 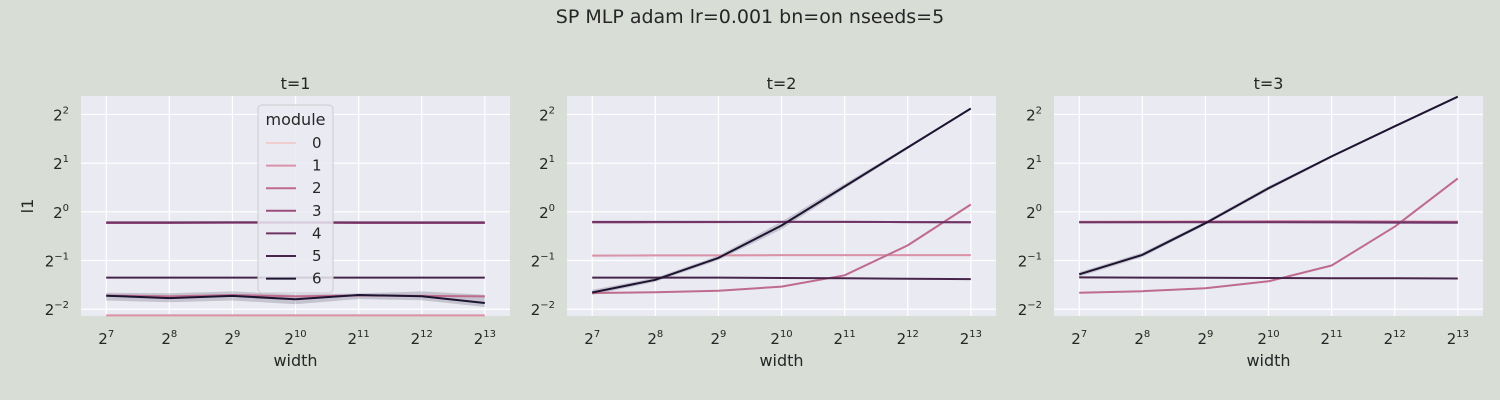 I want to click on panel-title: t=3, so click(x=1269, y=83).